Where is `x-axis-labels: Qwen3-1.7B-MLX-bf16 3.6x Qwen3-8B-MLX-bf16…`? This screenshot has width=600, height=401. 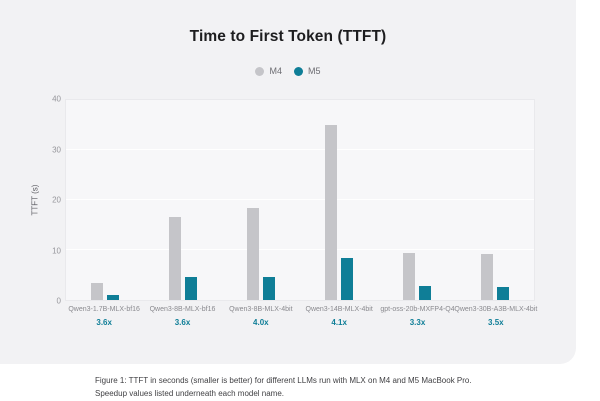 x-axis-labels: Qwen3-1.7B-MLX-bf16 3.6x Qwen3-8B-MLX-bf16… is located at coordinates (301, 326).